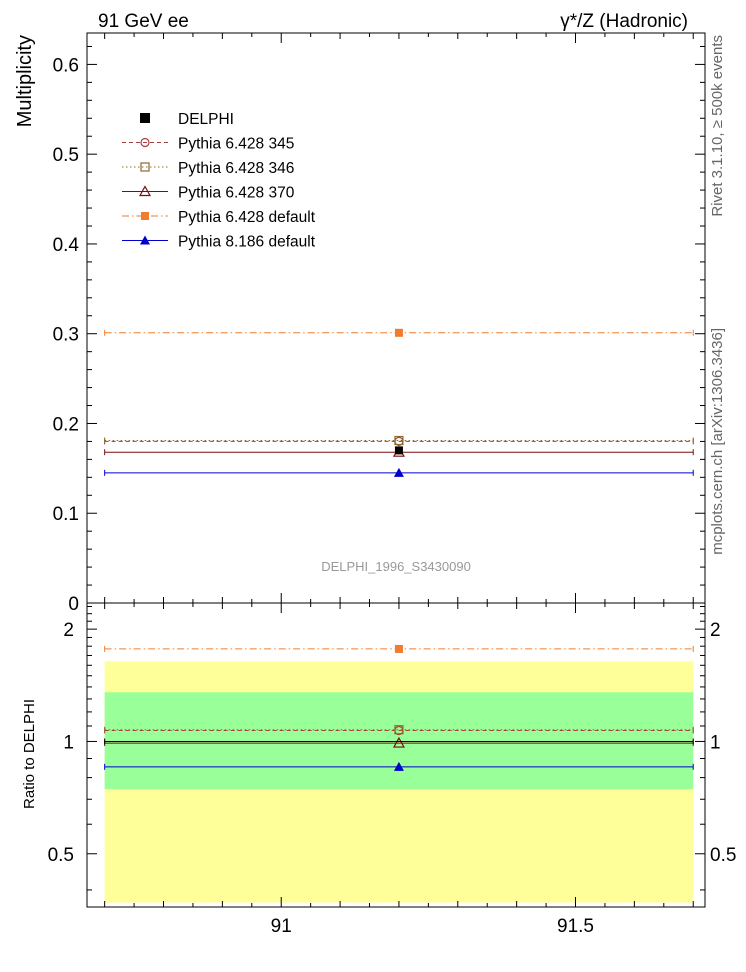 Image resolution: width=746 pixels, height=972 pixels. Describe the element at coordinates (399, 730) in the screenshot. I see `ratio-marker-p346` at that location.